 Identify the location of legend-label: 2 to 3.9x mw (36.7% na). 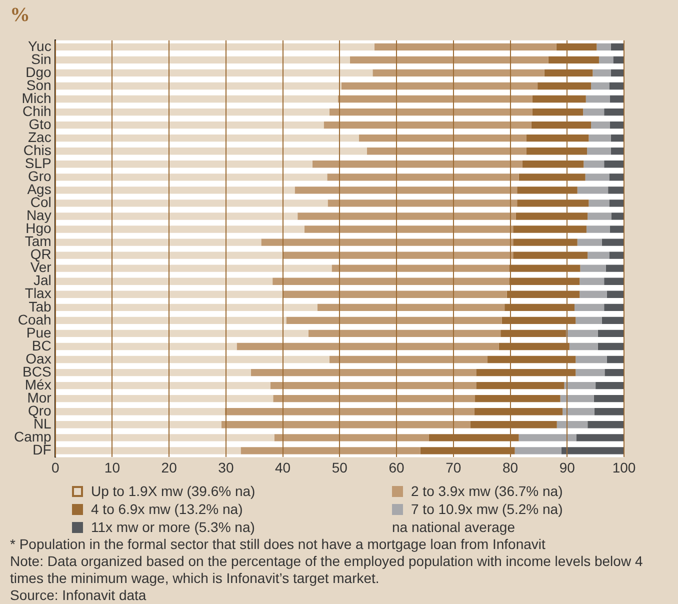
(487, 491).